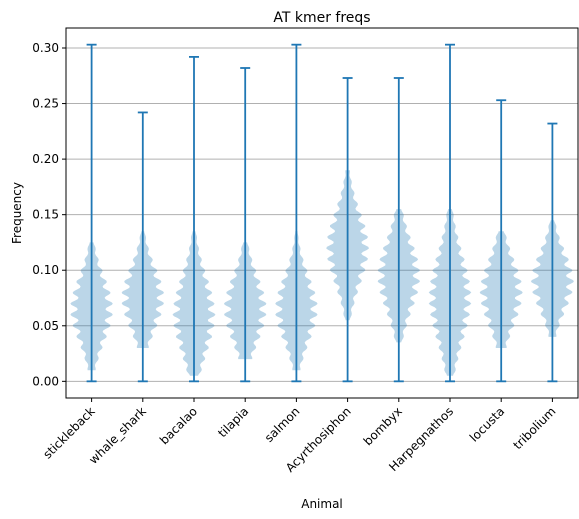 The width and height of the screenshot is (579, 519). Describe the element at coordinates (321, 18) in the screenshot. I see `chart-title: AT kmer freqs` at that location.